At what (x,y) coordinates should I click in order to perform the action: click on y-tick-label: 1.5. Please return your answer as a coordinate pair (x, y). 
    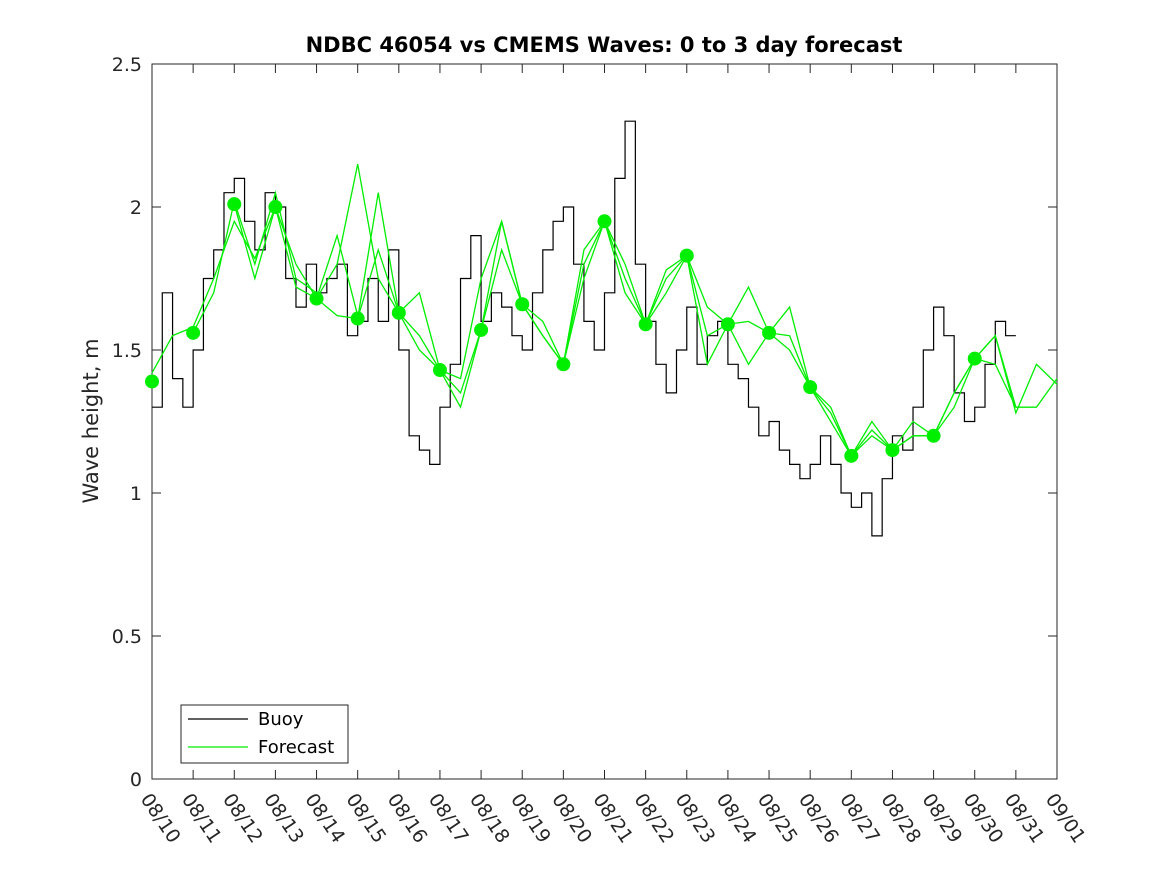
    Looking at the image, I should click on (127, 351).